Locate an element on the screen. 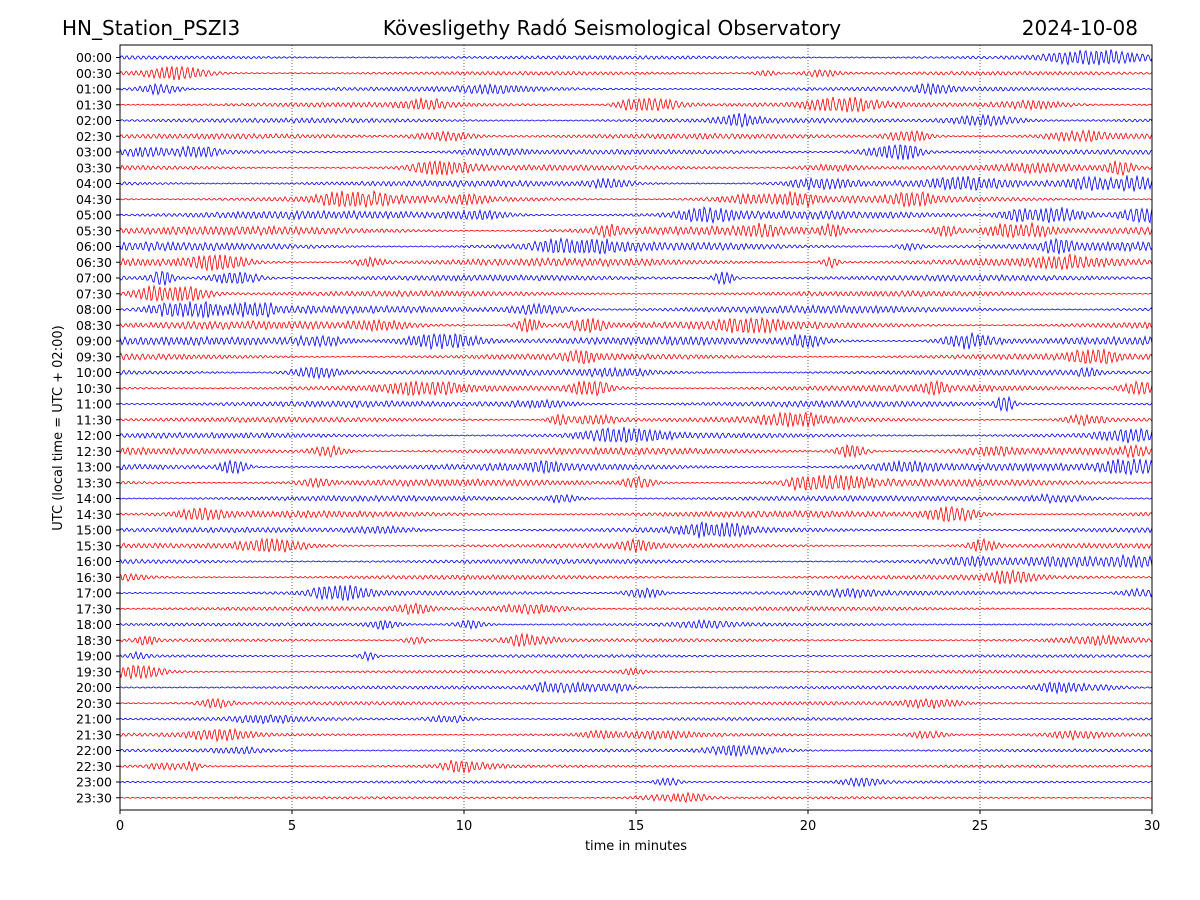 The height and width of the screenshot is (900, 1200). row-label: 16:00 is located at coordinates (94, 561).